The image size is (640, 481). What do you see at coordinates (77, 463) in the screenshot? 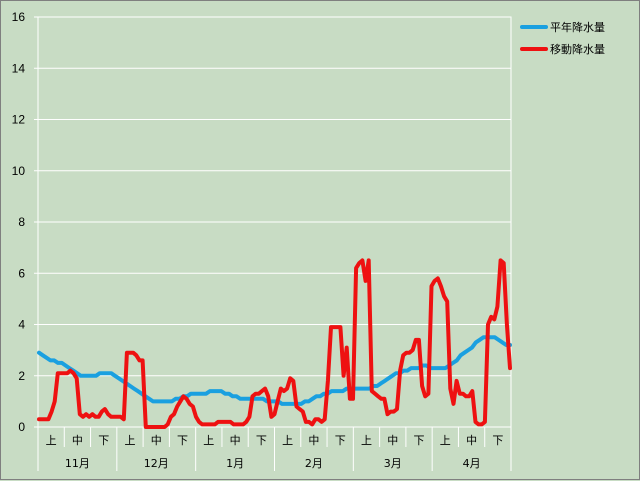
I see `month-label: 11月` at bounding box center [77, 463].